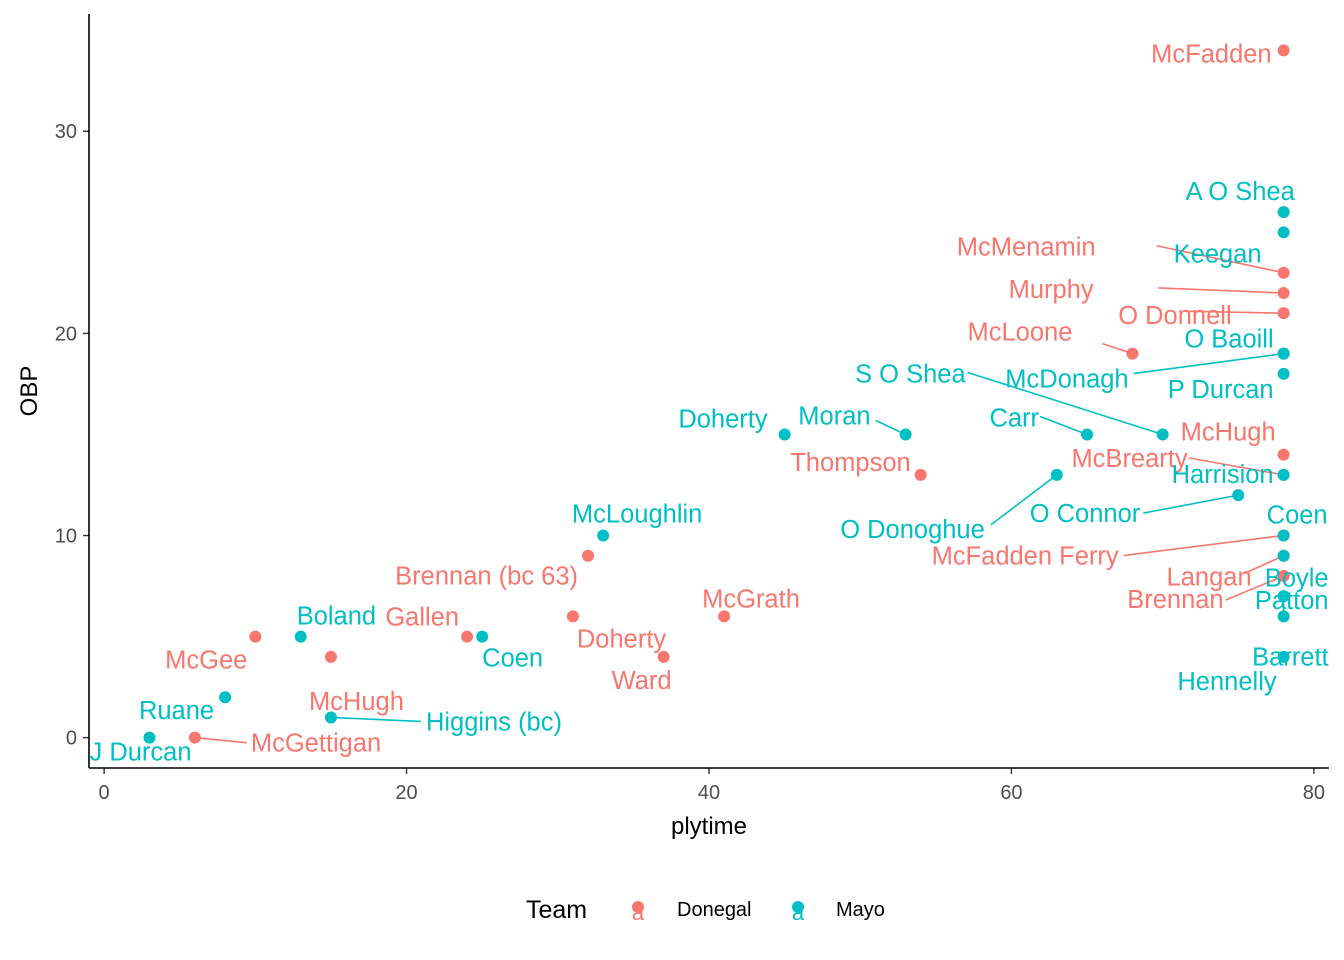 This screenshot has height=960, width=1344. I want to click on y-tick-label: 0, so click(71, 739).